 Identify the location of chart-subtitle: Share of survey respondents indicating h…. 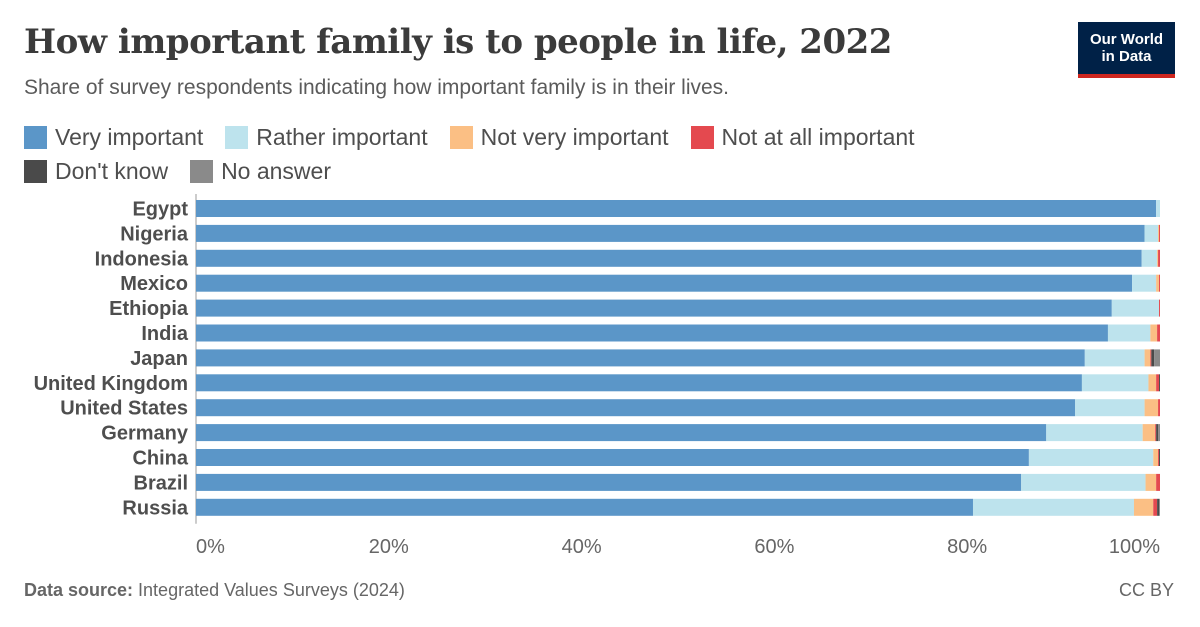
(376, 87).